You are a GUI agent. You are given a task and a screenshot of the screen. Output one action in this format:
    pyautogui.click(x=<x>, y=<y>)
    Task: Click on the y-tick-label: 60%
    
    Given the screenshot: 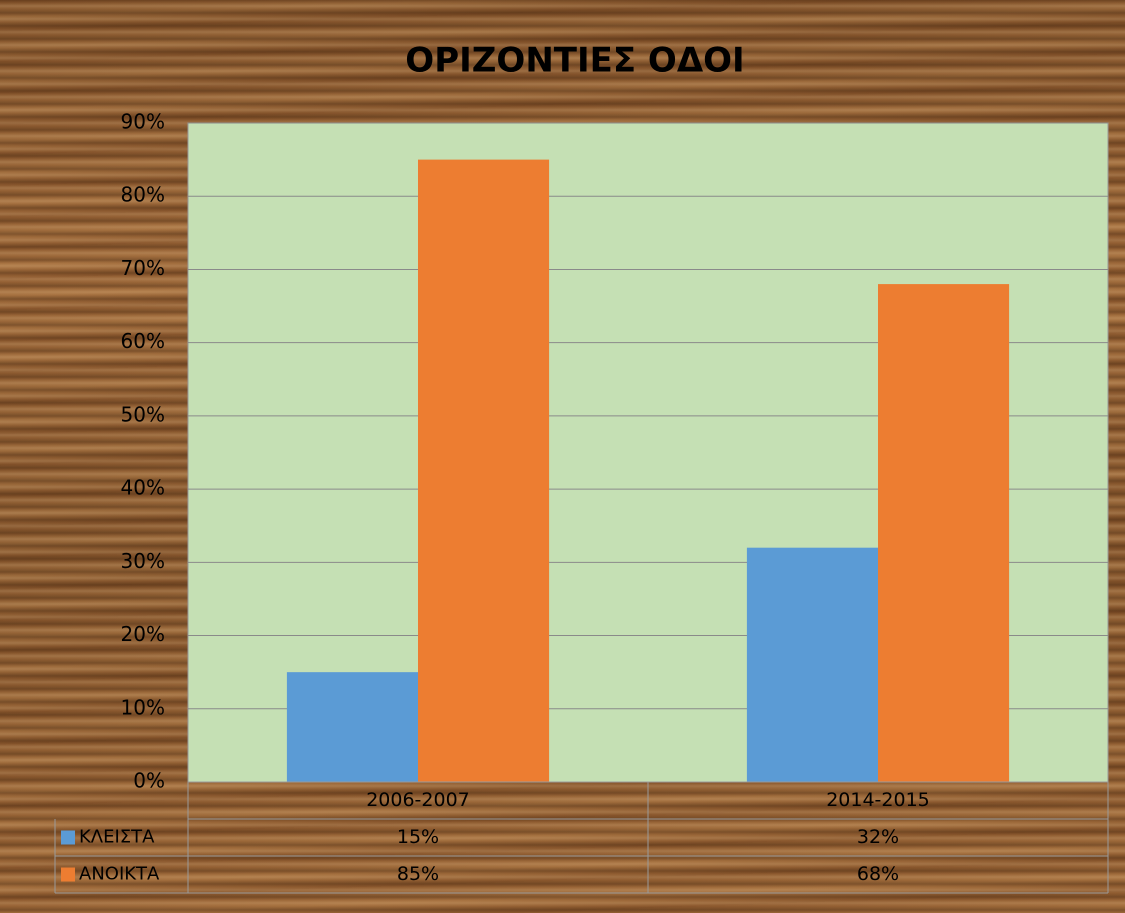 What is the action you would take?
    pyautogui.click(x=143, y=341)
    